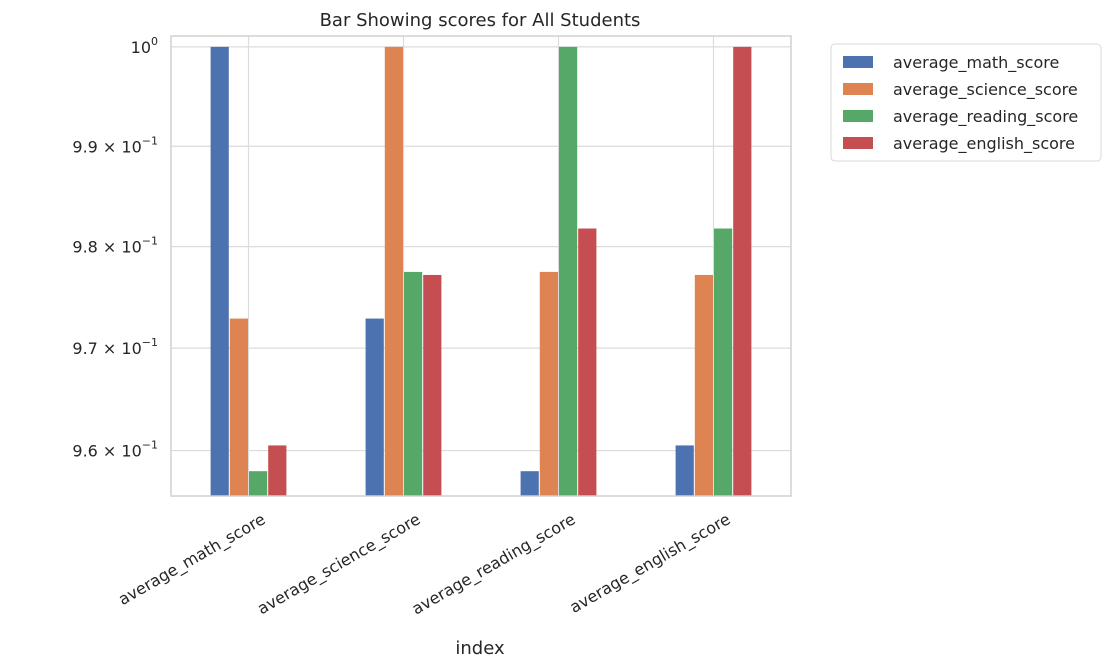 The height and width of the screenshot is (671, 1112). What do you see at coordinates (192, 559) in the screenshot?
I see `x-tick-label: average_math_score` at bounding box center [192, 559].